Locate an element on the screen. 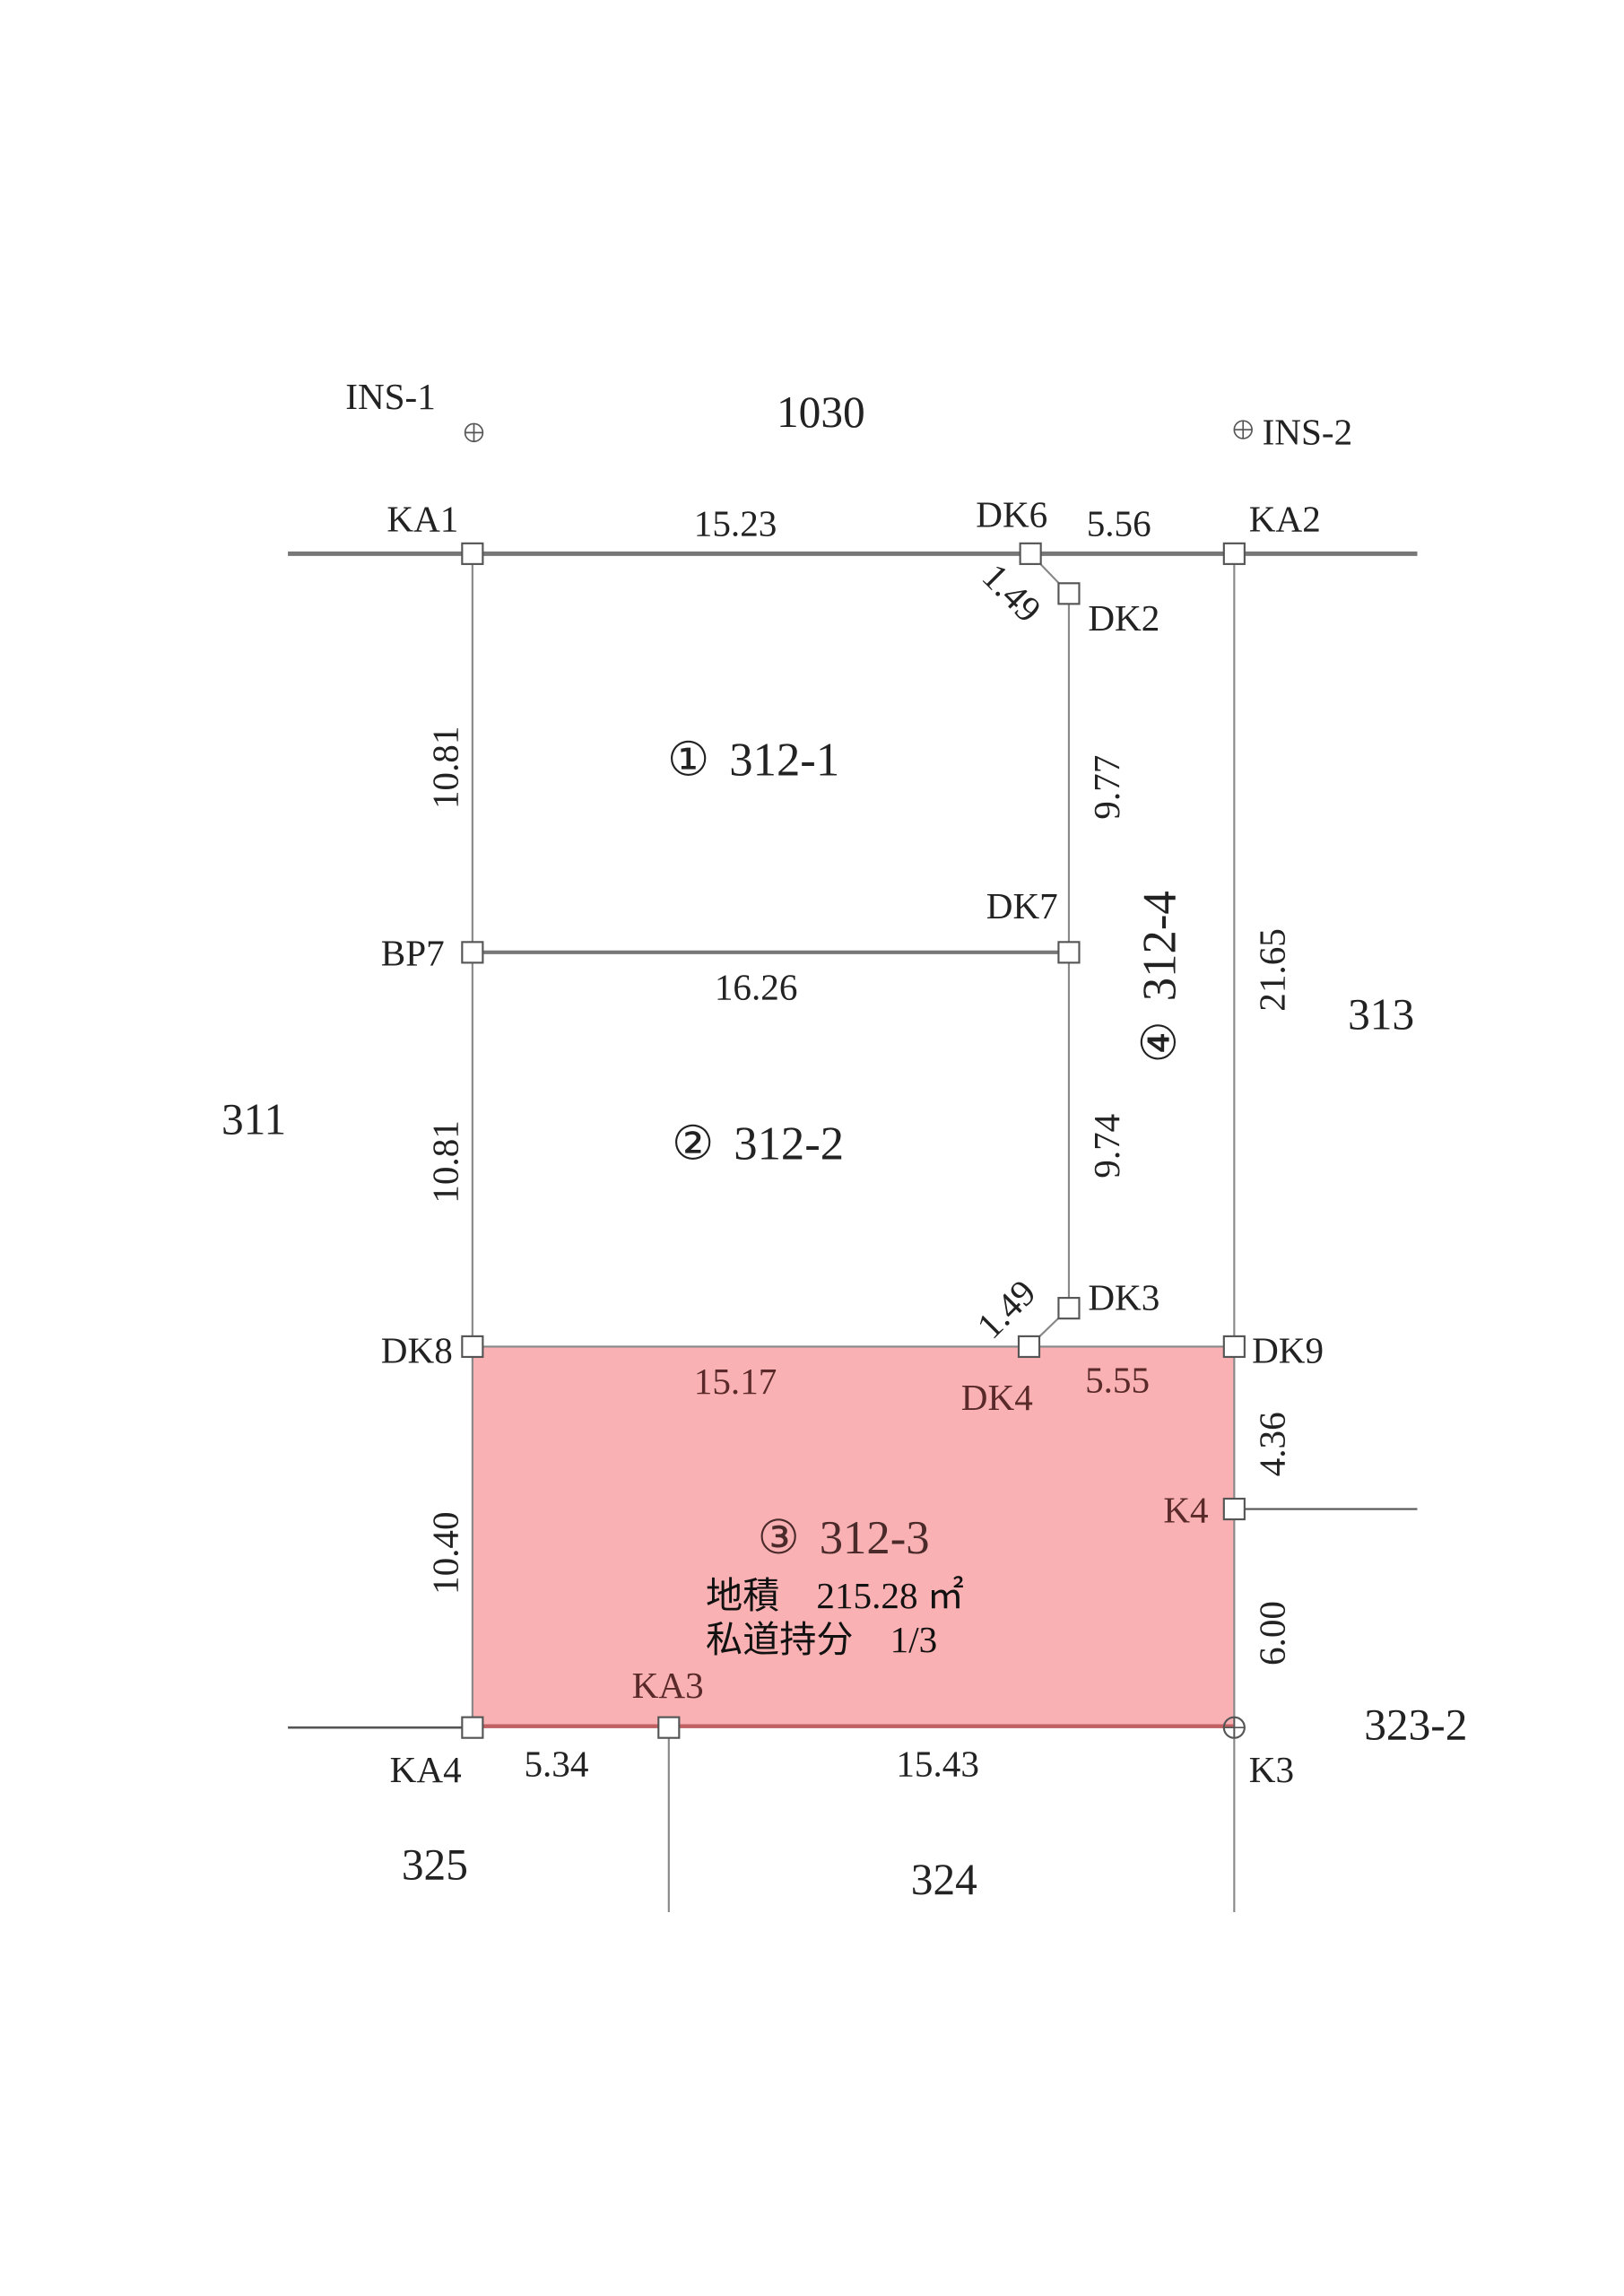 The width and height of the screenshot is (1624, 2296). parcel-2-lot: 312-2 is located at coordinates (789, 1144).